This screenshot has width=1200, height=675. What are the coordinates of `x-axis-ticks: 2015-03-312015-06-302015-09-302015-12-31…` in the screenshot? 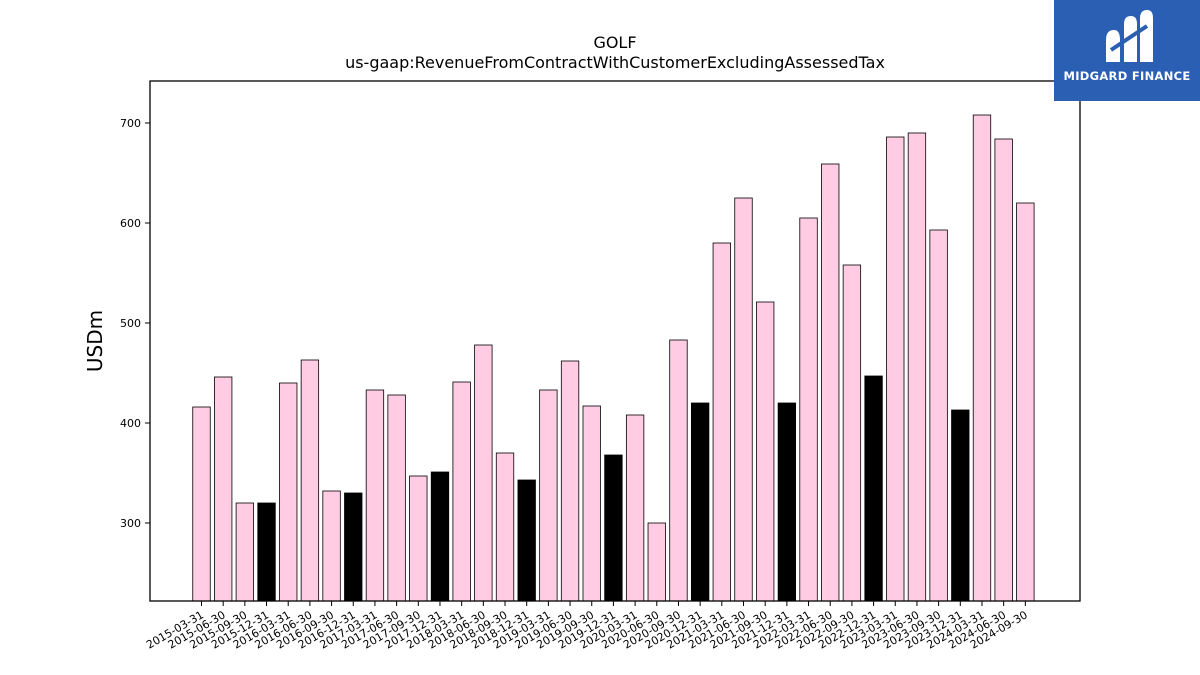 It's located at (587, 626).